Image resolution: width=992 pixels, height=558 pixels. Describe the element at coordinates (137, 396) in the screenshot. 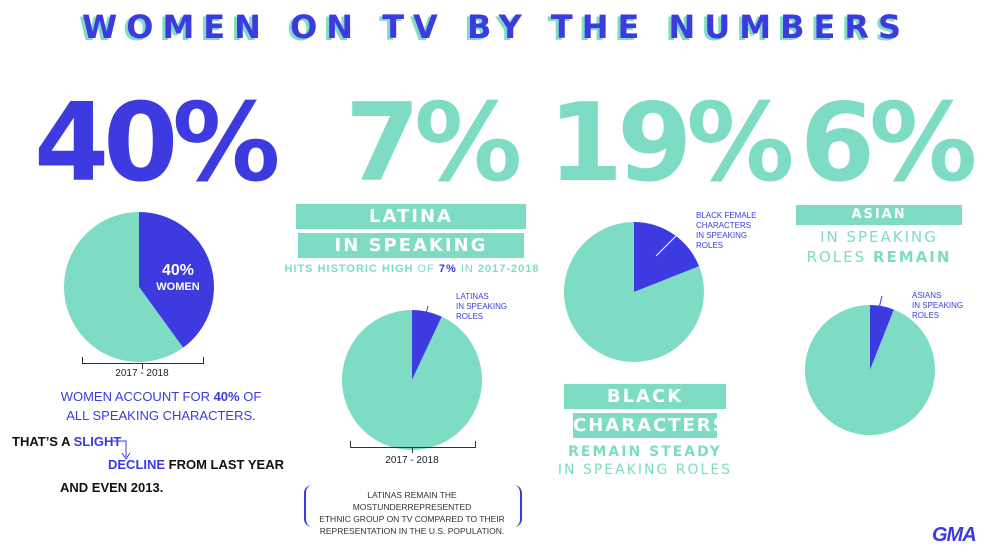

I see `women-desc-a: WOMEN ACCOUNT FOR` at that location.